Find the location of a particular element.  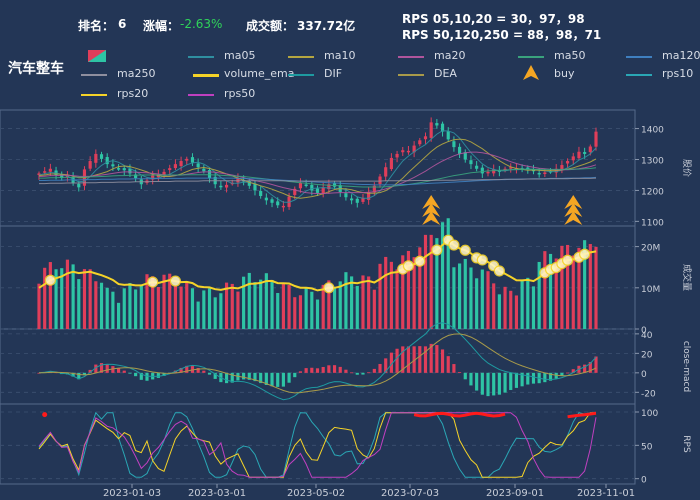

line-DIF is located at coordinates (317, 361).